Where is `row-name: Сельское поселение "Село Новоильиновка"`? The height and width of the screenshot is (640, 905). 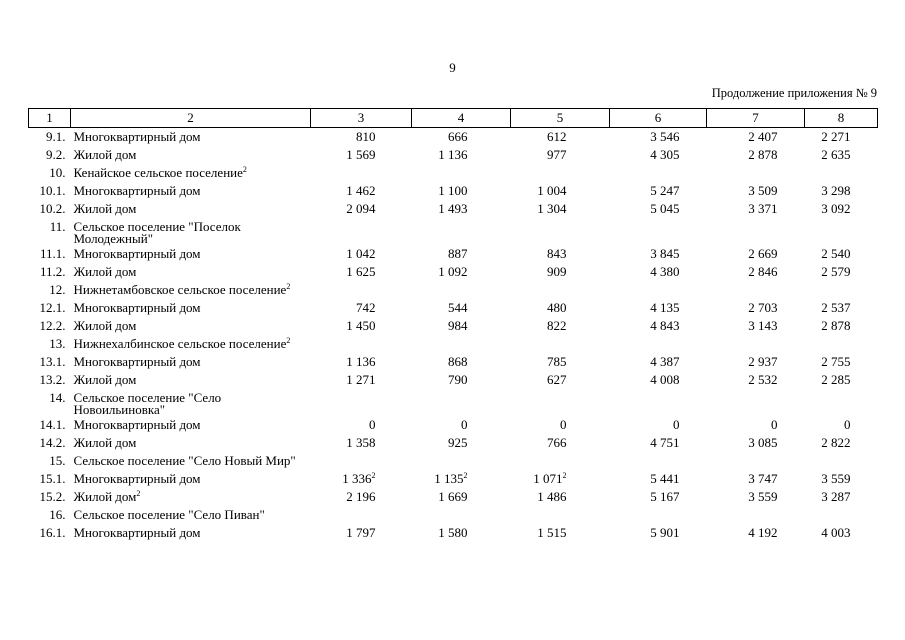
row-name: Сельское поселение "Село Новоильиновка" is located at coordinates (191, 402).